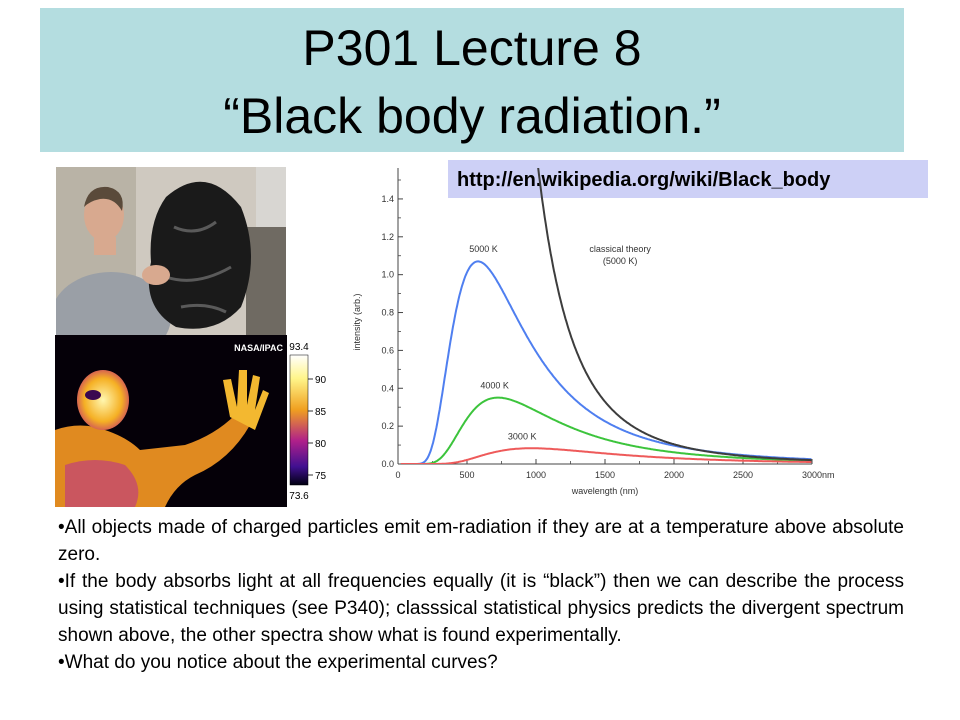  I want to click on series-label-4000k: 4000 K, so click(494, 385).